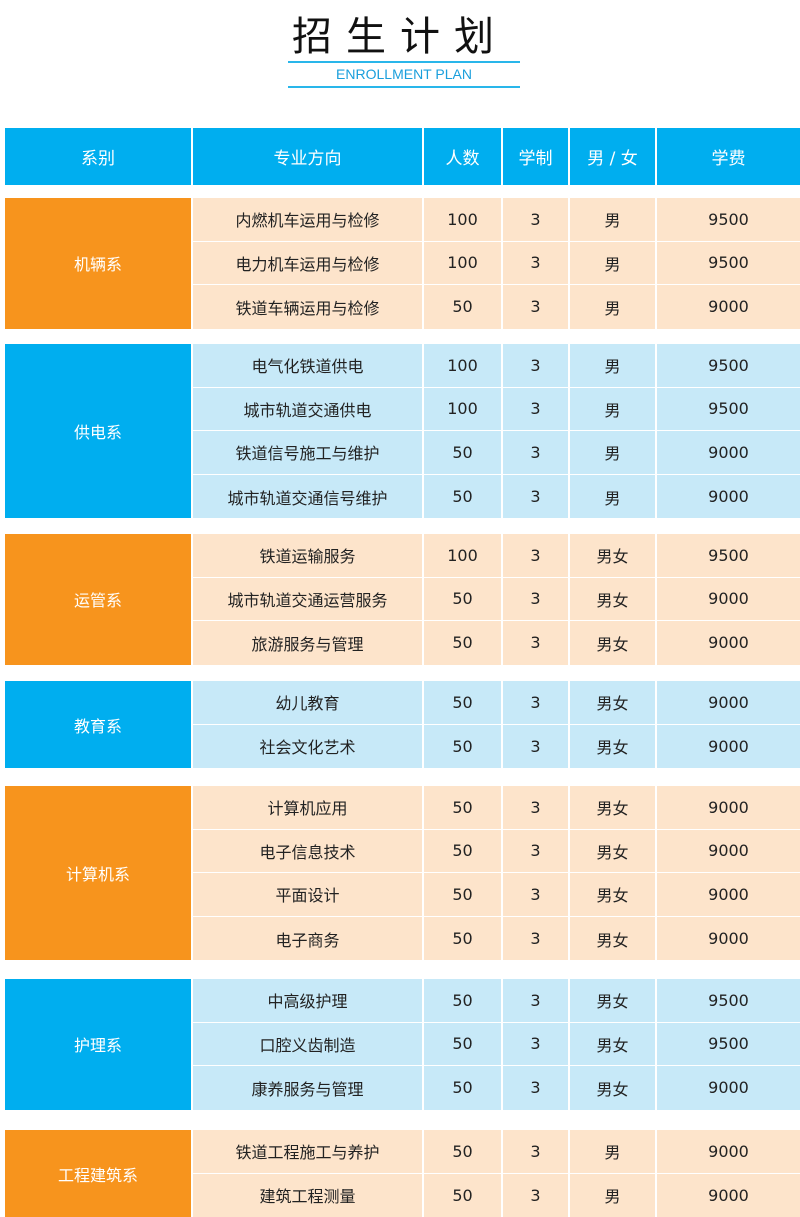 This screenshot has width=800, height=1217. I want to click on table-row: 中高级护理 50 3 男女 9500, so click(496, 1001).